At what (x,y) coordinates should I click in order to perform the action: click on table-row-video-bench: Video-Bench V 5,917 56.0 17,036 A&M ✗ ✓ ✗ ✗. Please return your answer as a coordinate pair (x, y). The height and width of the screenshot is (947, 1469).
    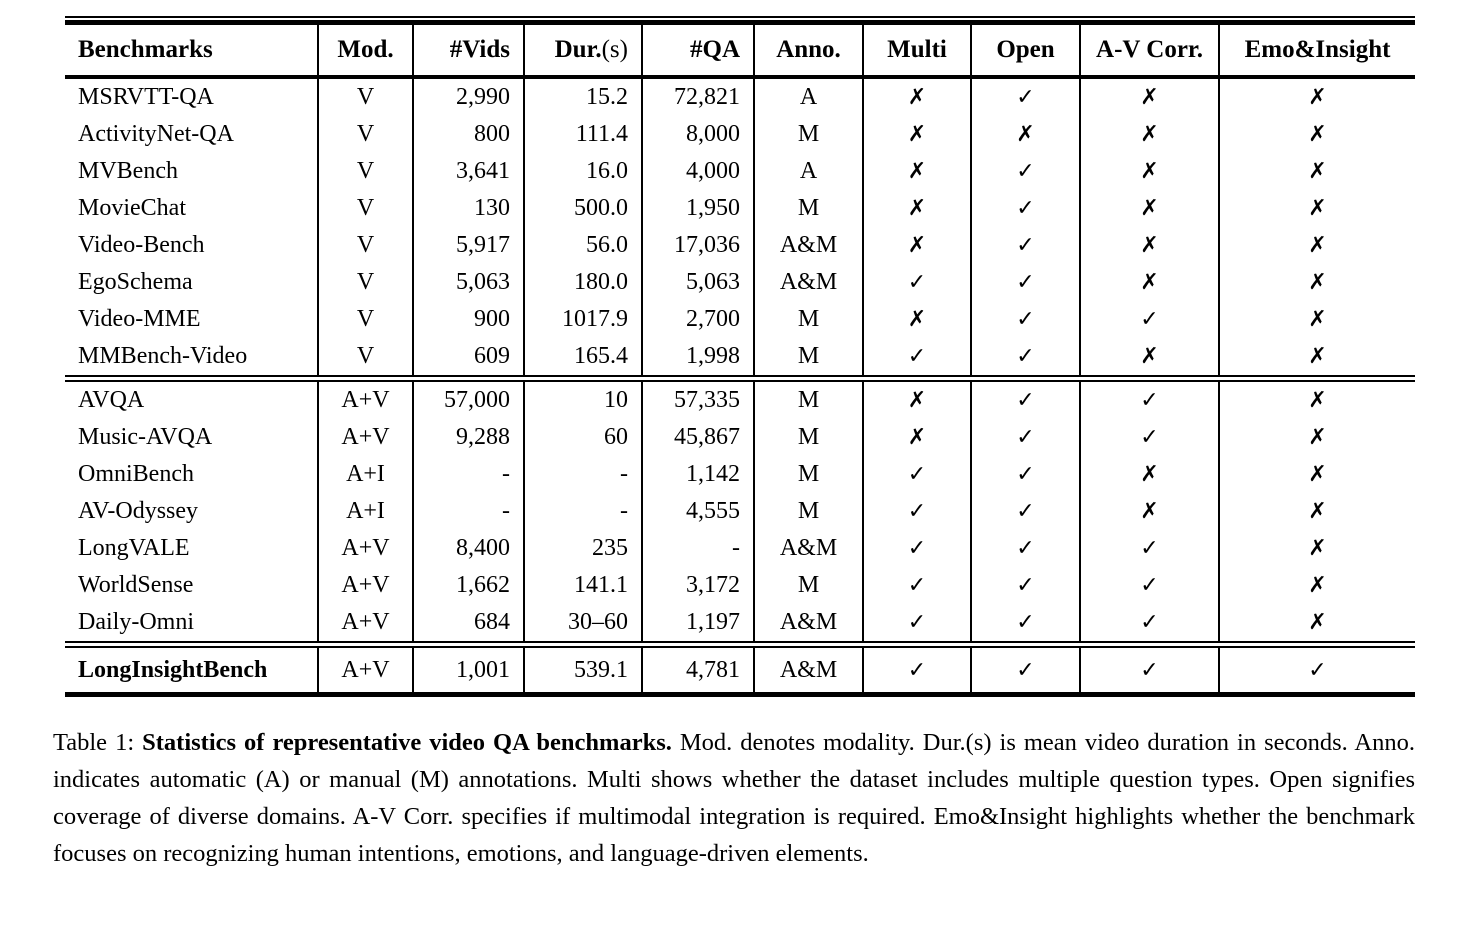
    Looking at the image, I should click on (740, 245).